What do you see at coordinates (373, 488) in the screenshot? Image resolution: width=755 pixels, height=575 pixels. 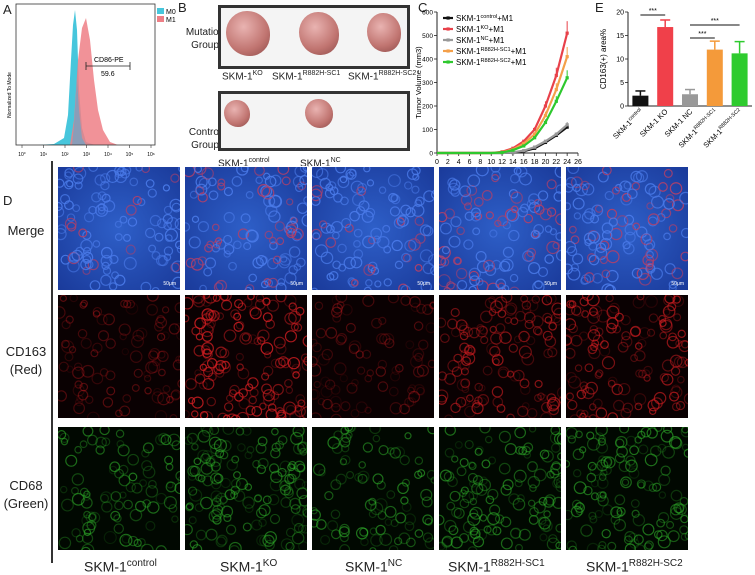 I see `tile-texture` at bounding box center [373, 488].